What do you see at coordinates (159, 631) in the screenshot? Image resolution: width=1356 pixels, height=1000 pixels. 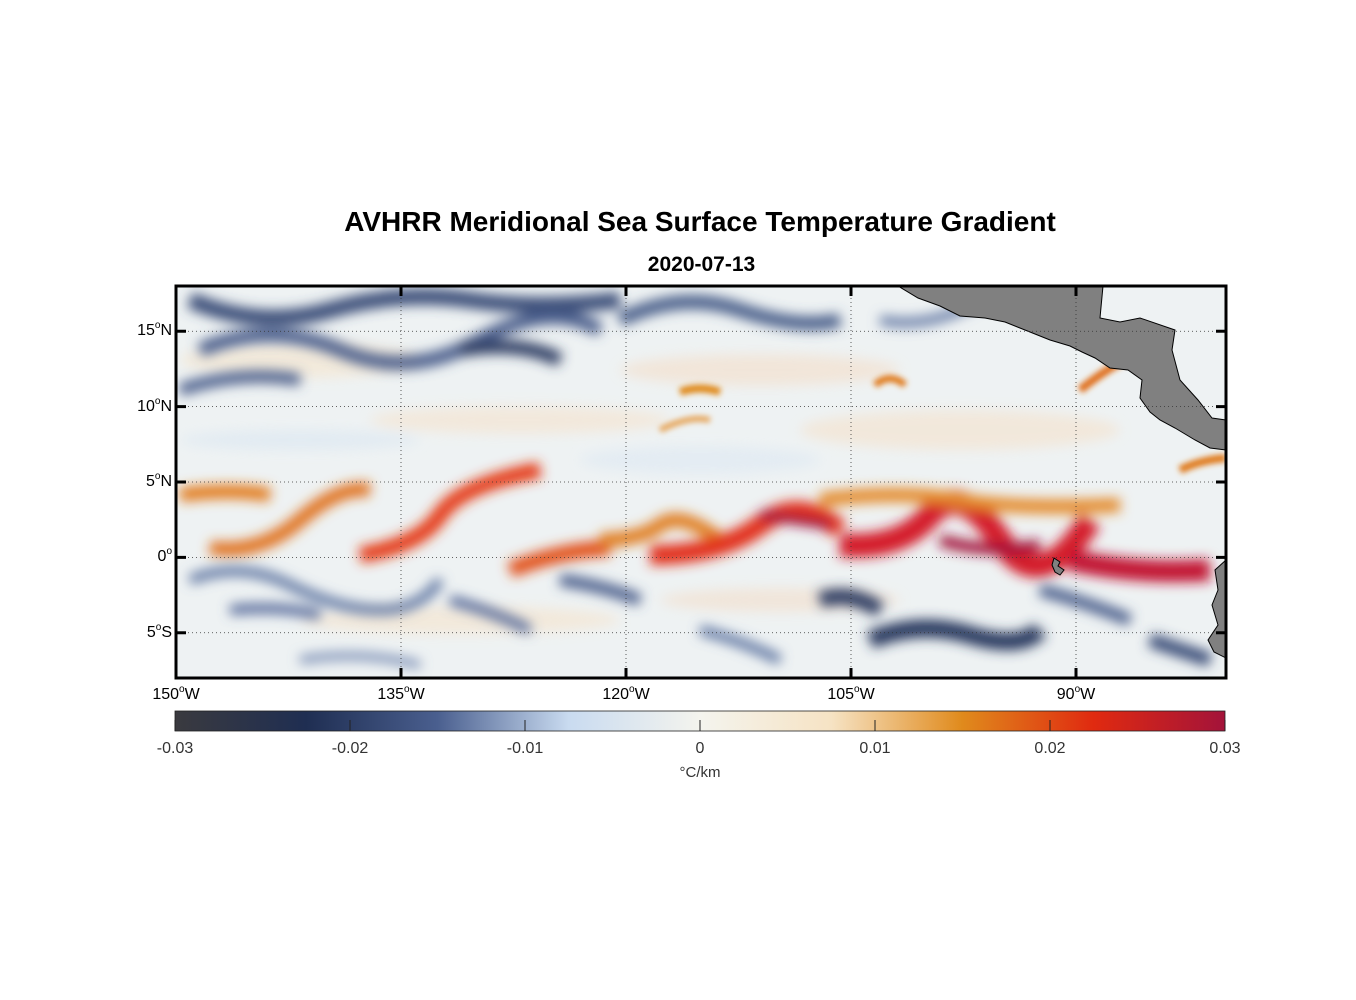 I see `lat-label: 5oS` at bounding box center [159, 631].